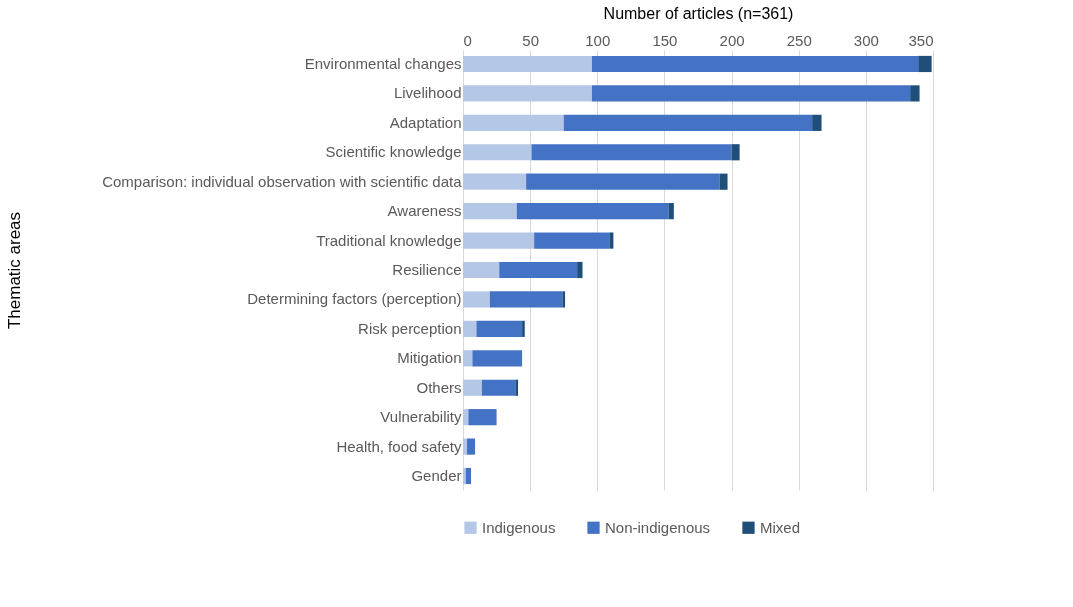  What do you see at coordinates (14, 270) in the screenshot?
I see `y-axis-title: Thematic areas` at bounding box center [14, 270].